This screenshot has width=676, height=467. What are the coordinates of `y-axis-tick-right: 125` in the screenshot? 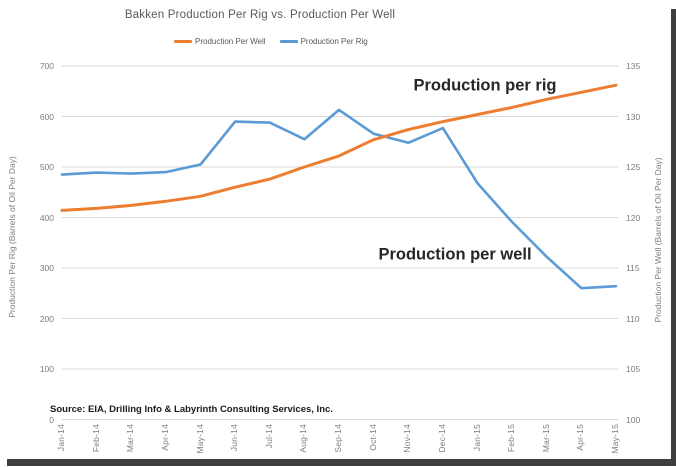 It's located at (633, 167).